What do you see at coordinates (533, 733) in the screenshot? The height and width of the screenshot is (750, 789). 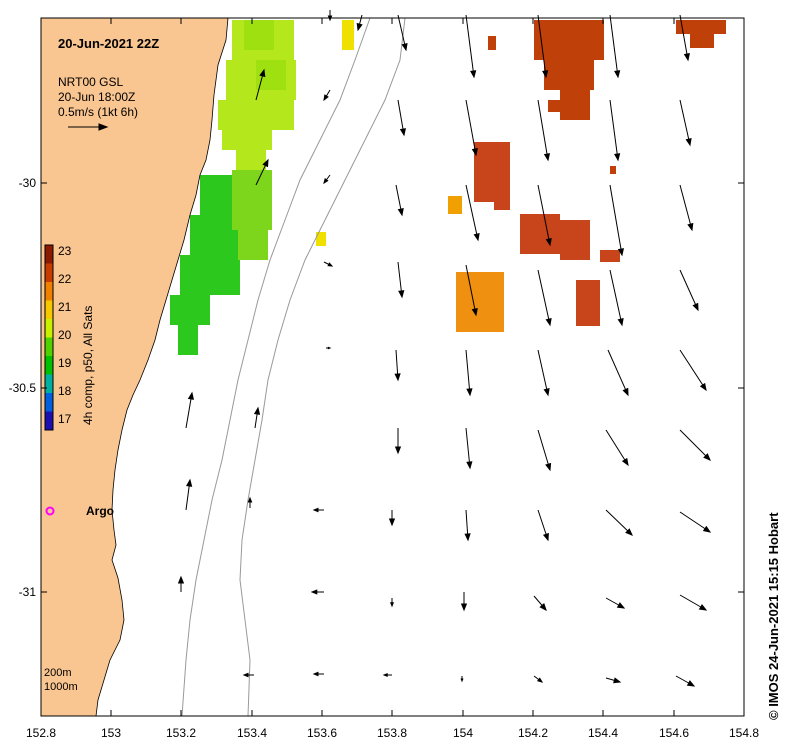 I see `x-tick-label: 154.2` at bounding box center [533, 733].